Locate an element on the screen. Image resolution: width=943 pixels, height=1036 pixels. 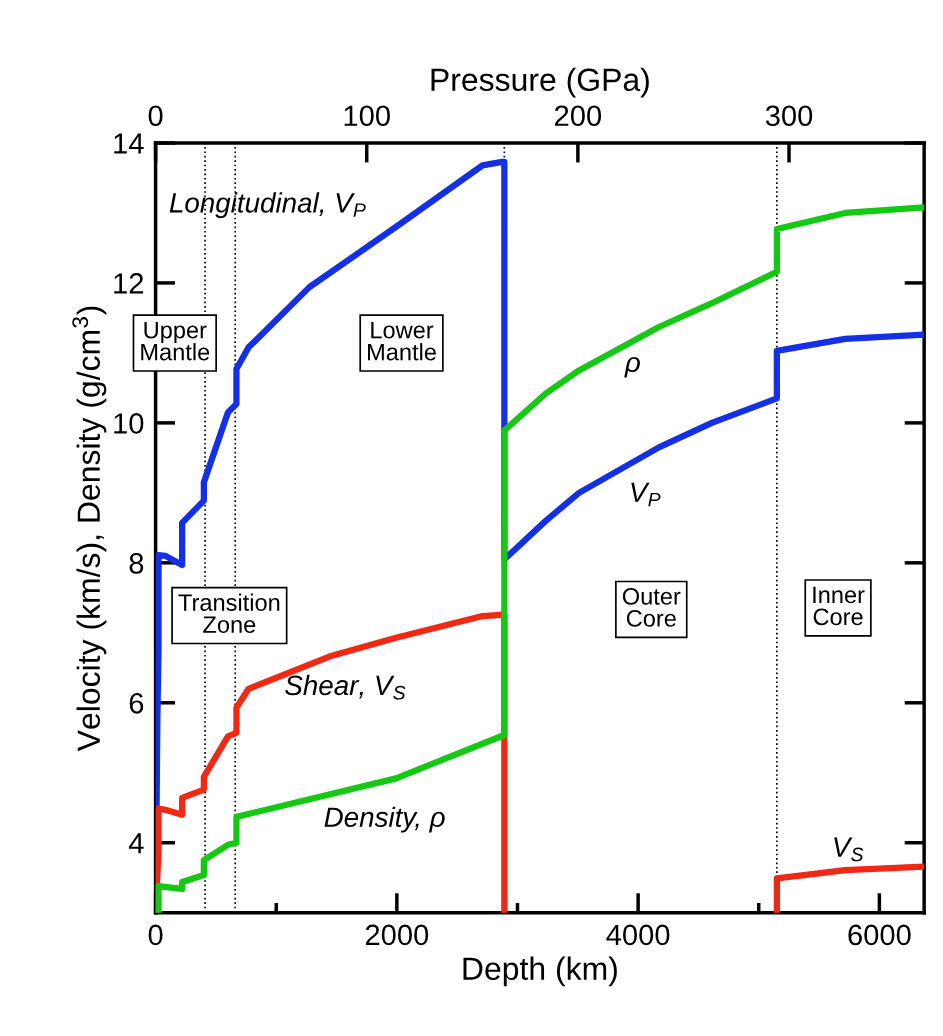
annotation: Upper Mantle is located at coordinates (175, 341).